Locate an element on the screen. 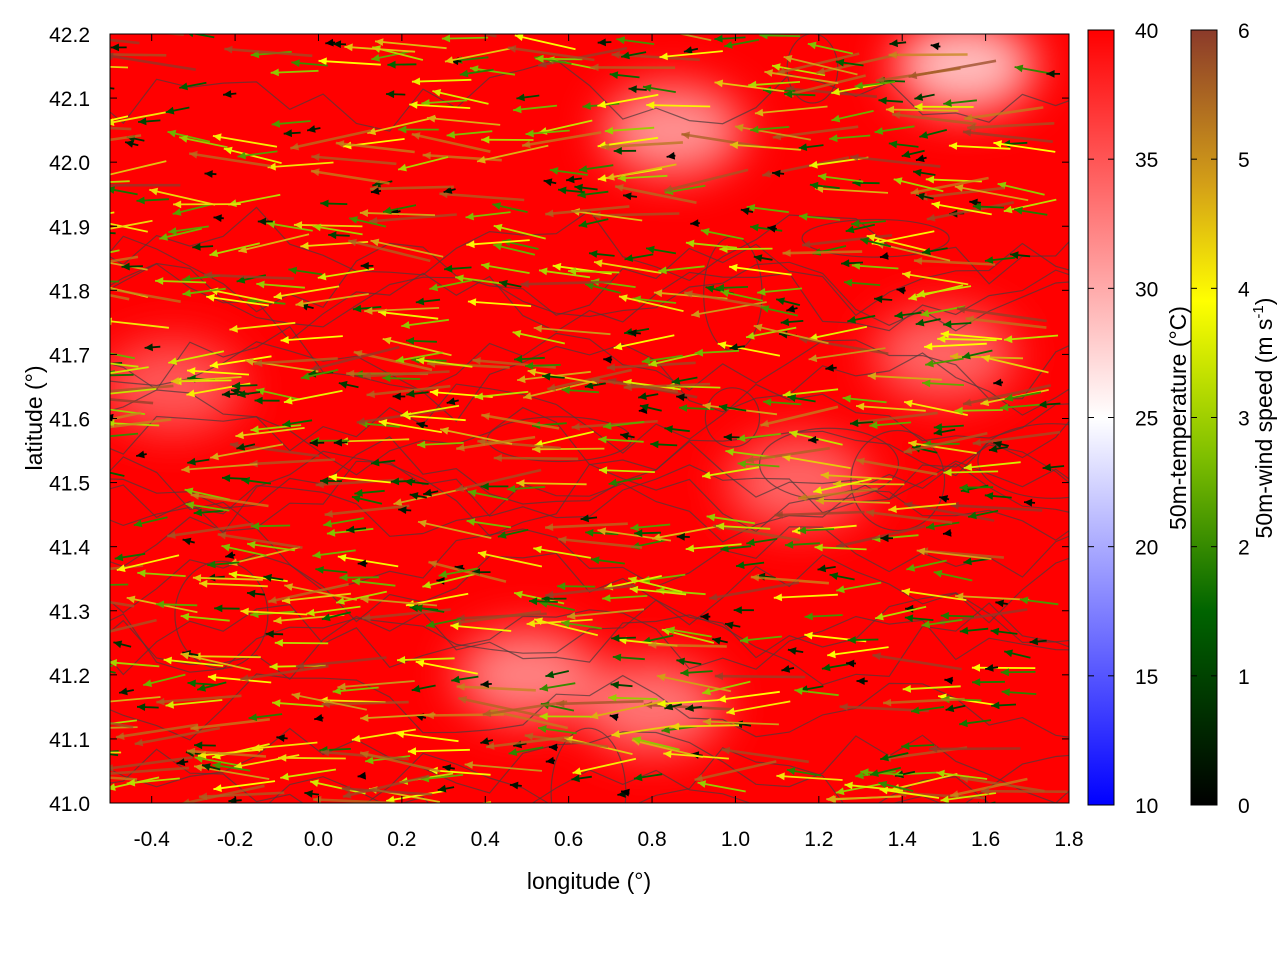 This screenshot has width=1280, height=965. x-axis-label: longitude (°) is located at coordinates (589, 881).